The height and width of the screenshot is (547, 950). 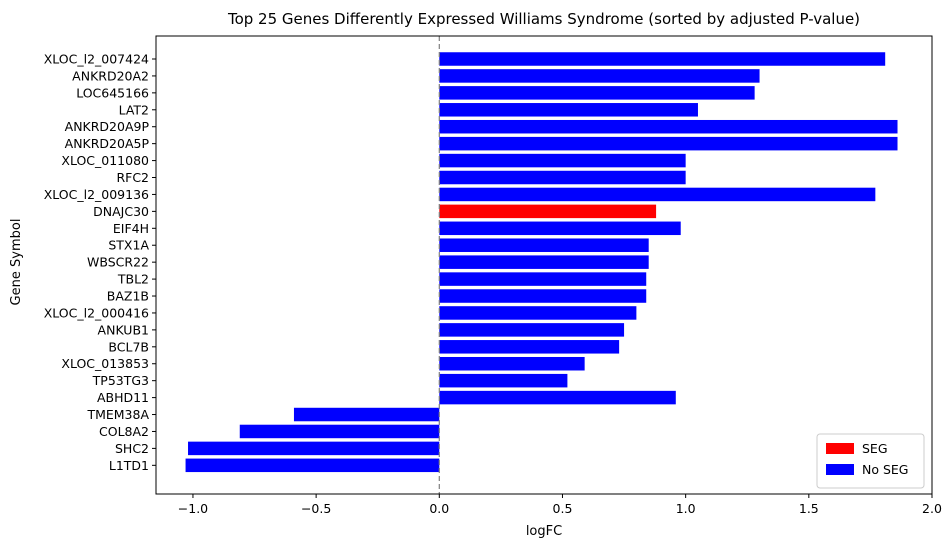 What do you see at coordinates (128, 346) in the screenshot?
I see `y-tick-label: BCL7B` at bounding box center [128, 346].